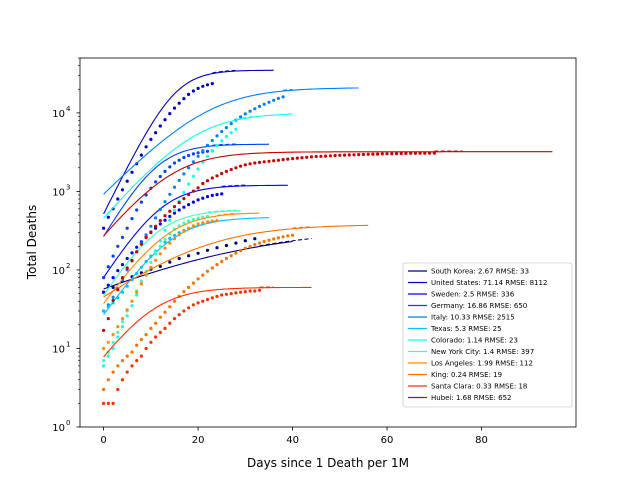 The height and width of the screenshot is (480, 640). Describe the element at coordinates (482, 364) in the screenshot. I see `legend-label: Los Angeles: 1.99 RMSE: 112` at that location.